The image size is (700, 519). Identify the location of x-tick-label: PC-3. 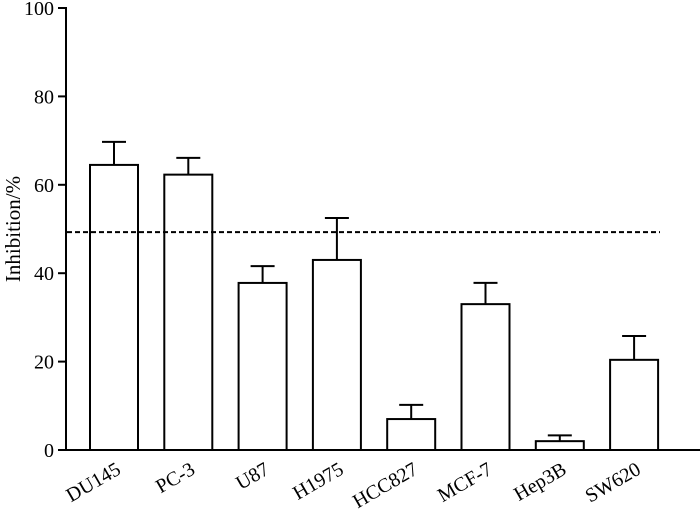
(175, 478).